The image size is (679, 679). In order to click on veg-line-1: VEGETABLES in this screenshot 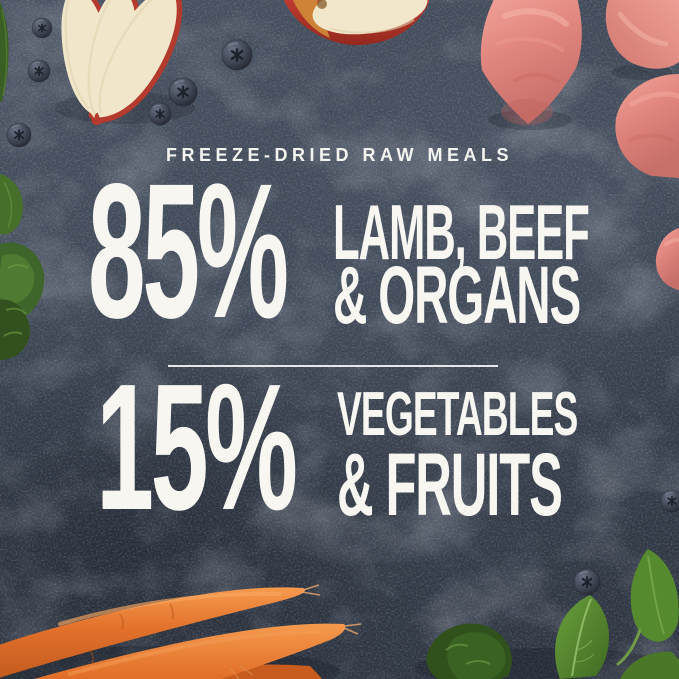, I will do `click(508, 415)`.